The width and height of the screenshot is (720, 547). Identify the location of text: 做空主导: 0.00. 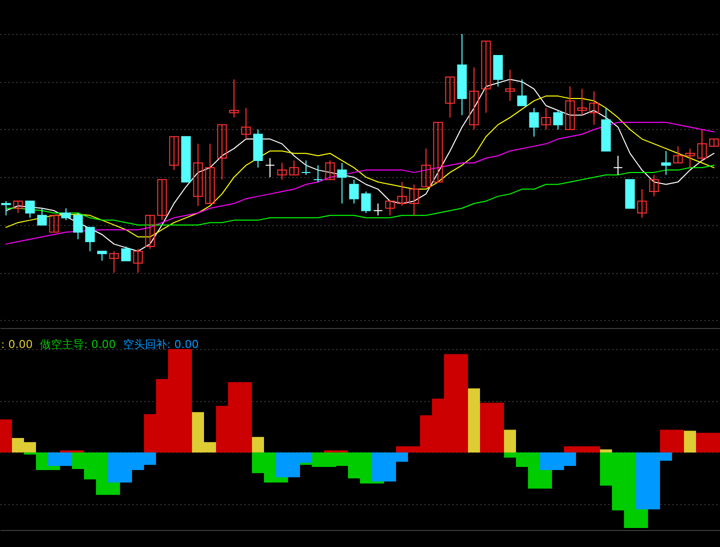
(78, 344).